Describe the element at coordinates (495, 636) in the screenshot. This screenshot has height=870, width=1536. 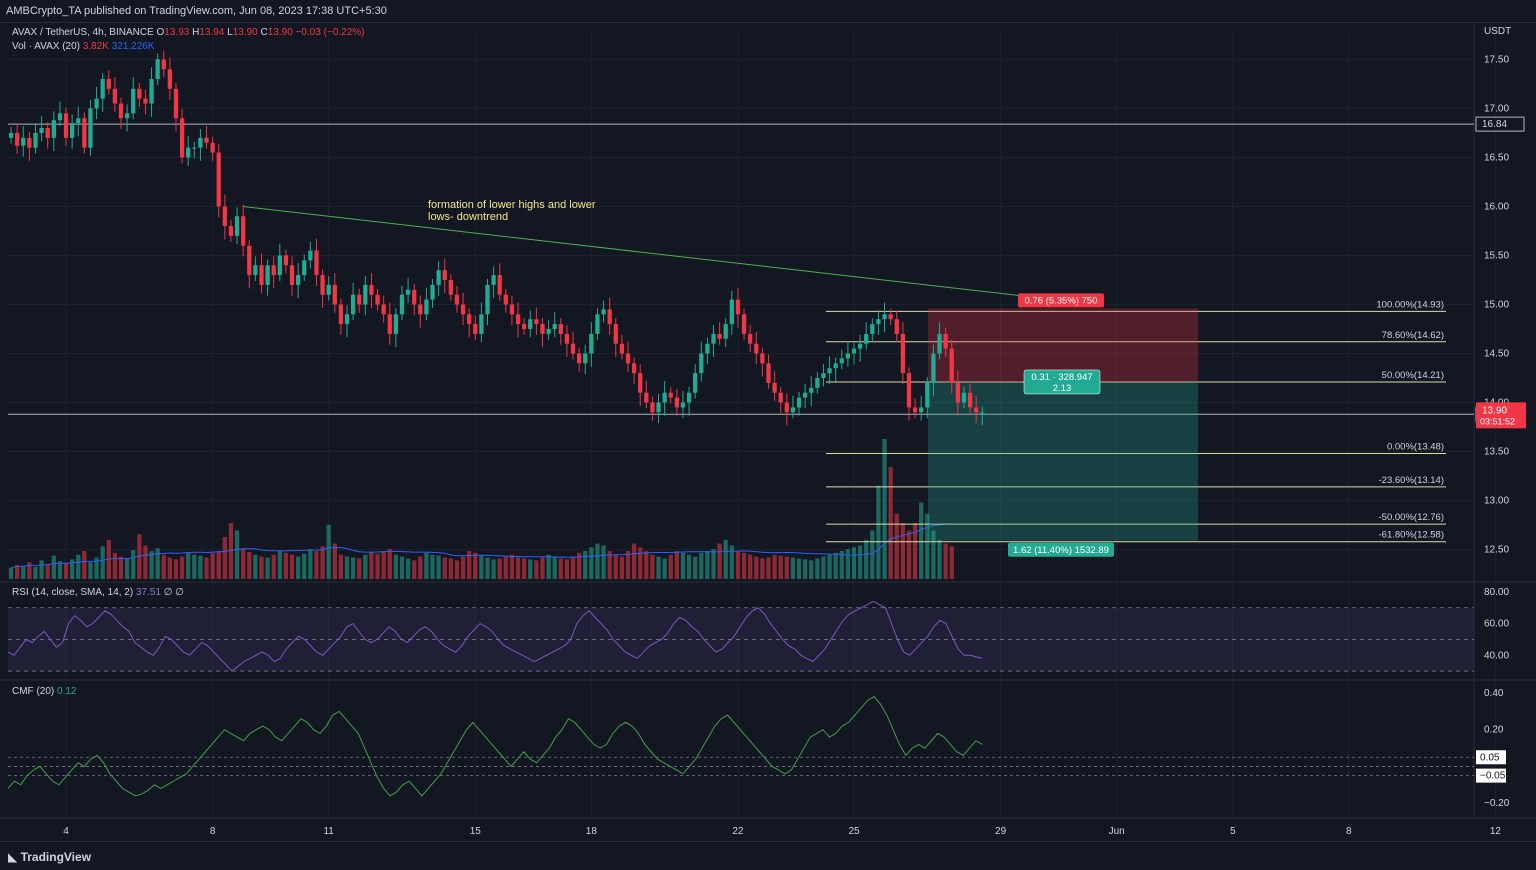
I see `rsi-line` at that location.